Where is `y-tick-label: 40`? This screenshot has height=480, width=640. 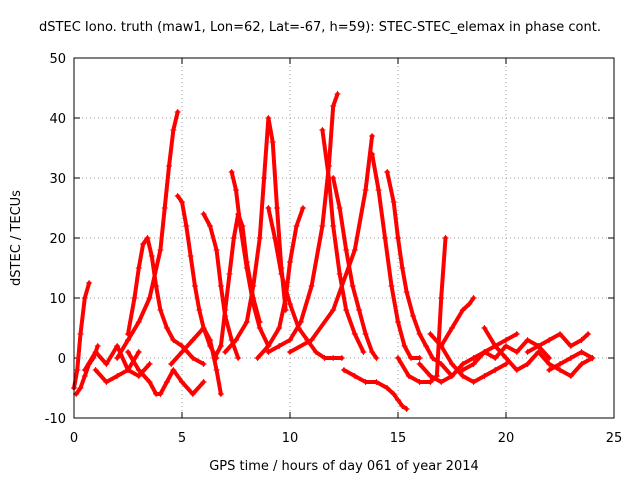 y-tick-label: 40 is located at coordinates (57, 119).